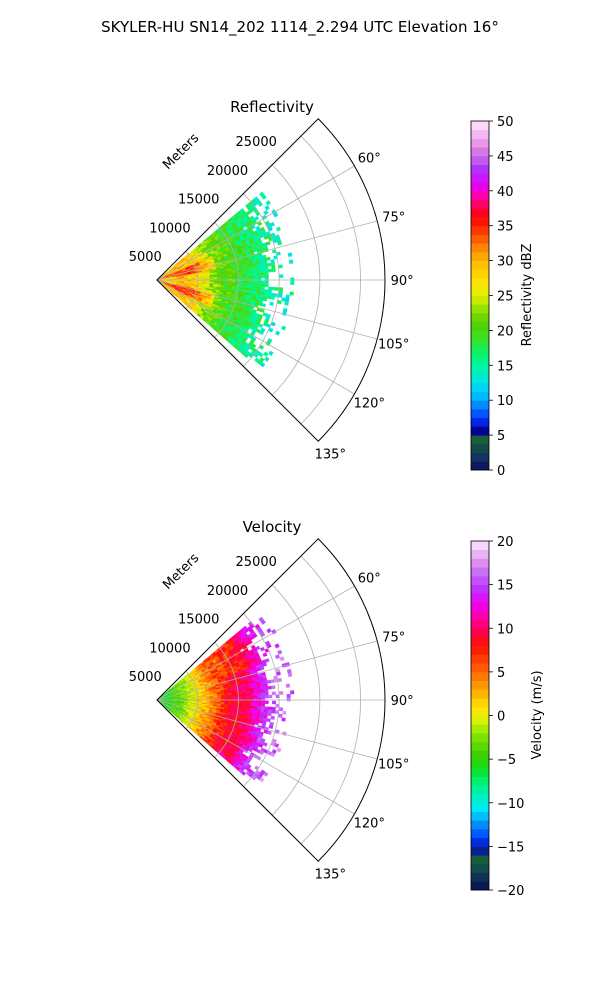 The image size is (600, 1000). I want to click on reflectivity-colorbar: 0 5 10 15 20 25 30 35 40 45 50, so click(492, 297).